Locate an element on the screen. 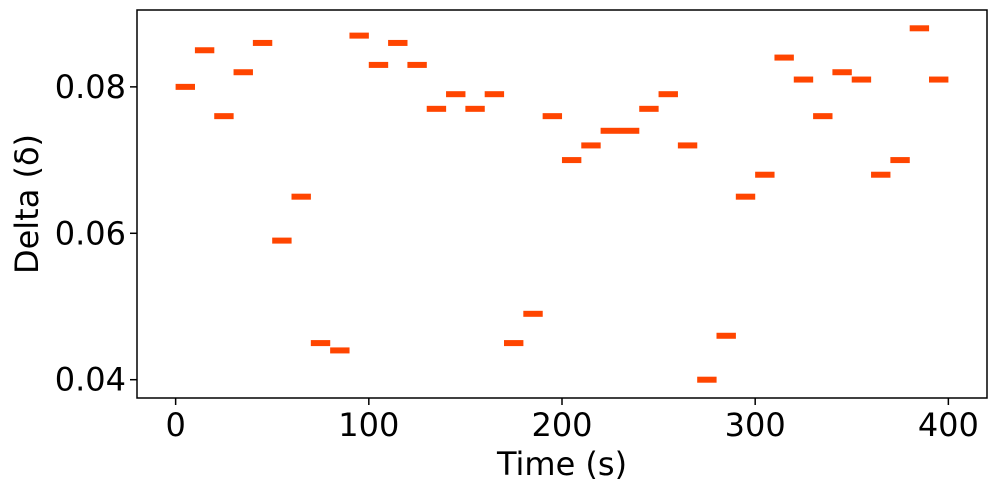 The height and width of the screenshot is (492, 996). y-tick-label: 0.06 is located at coordinates (90, 233).